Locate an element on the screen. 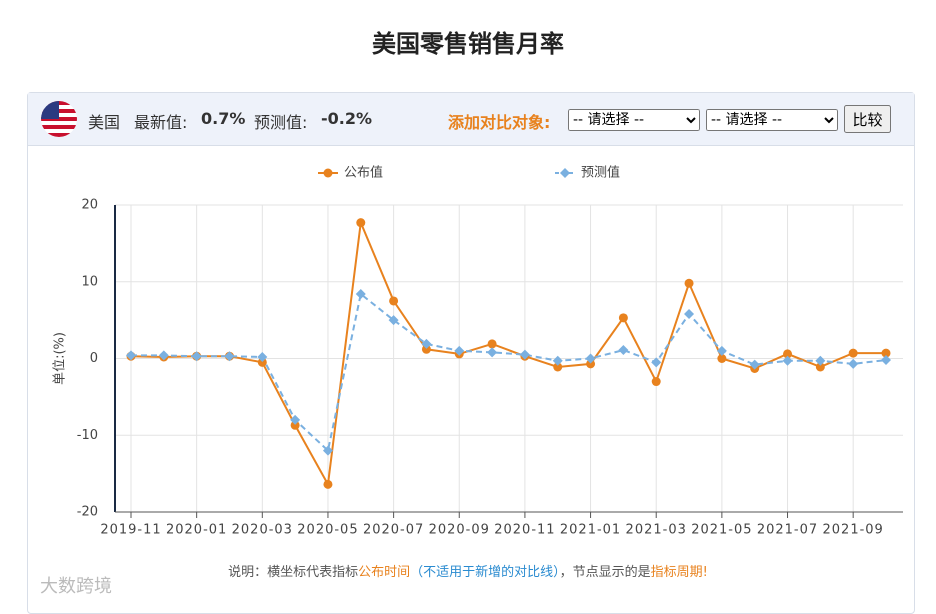 The image size is (936, 614). note-part: 指标周期! is located at coordinates (679, 572).